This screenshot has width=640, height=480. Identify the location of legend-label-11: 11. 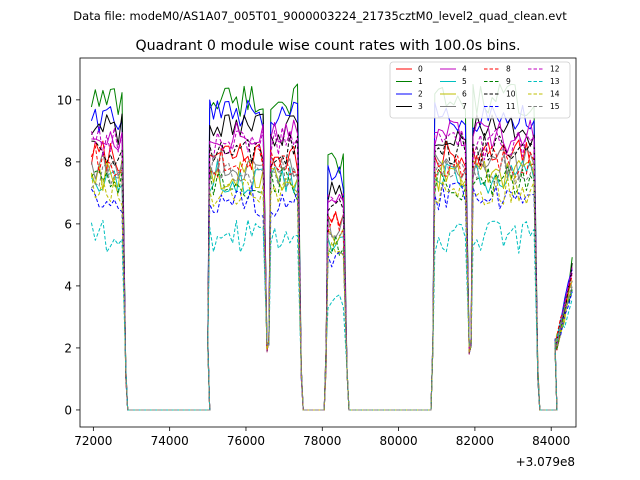
(511, 106).